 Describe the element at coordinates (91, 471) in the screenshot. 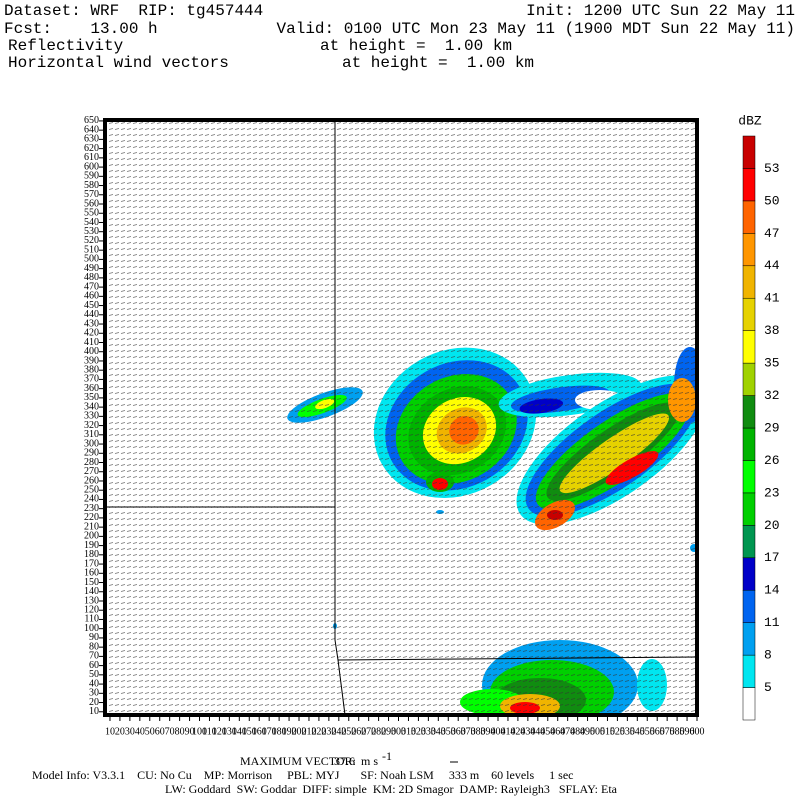

I see `y-tick-label: 270` at that location.